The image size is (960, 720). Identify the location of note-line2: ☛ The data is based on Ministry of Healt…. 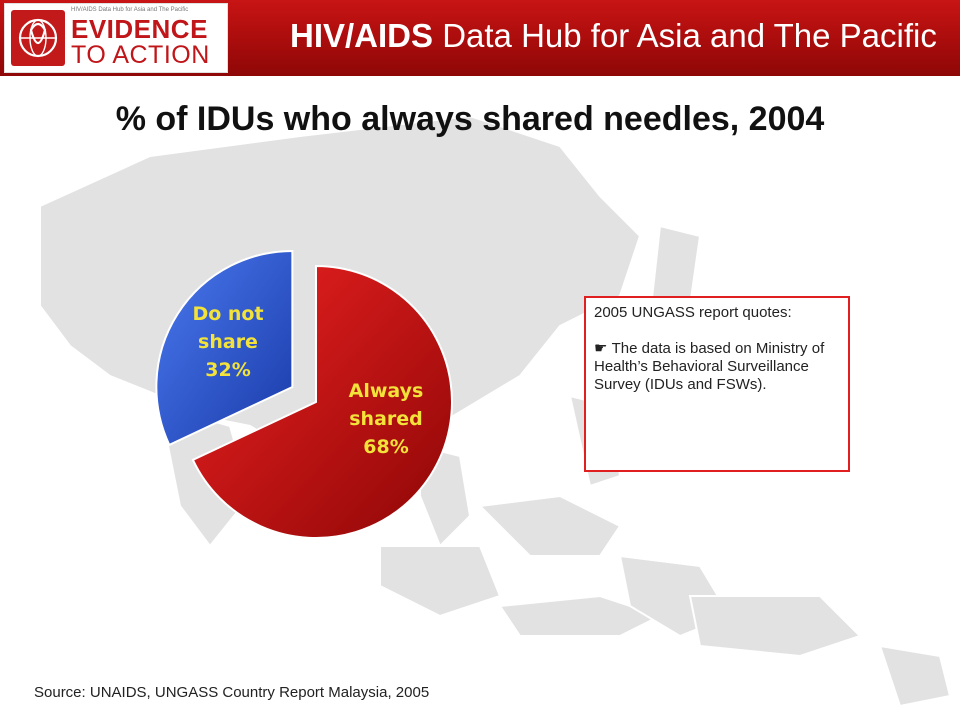
(718, 367).